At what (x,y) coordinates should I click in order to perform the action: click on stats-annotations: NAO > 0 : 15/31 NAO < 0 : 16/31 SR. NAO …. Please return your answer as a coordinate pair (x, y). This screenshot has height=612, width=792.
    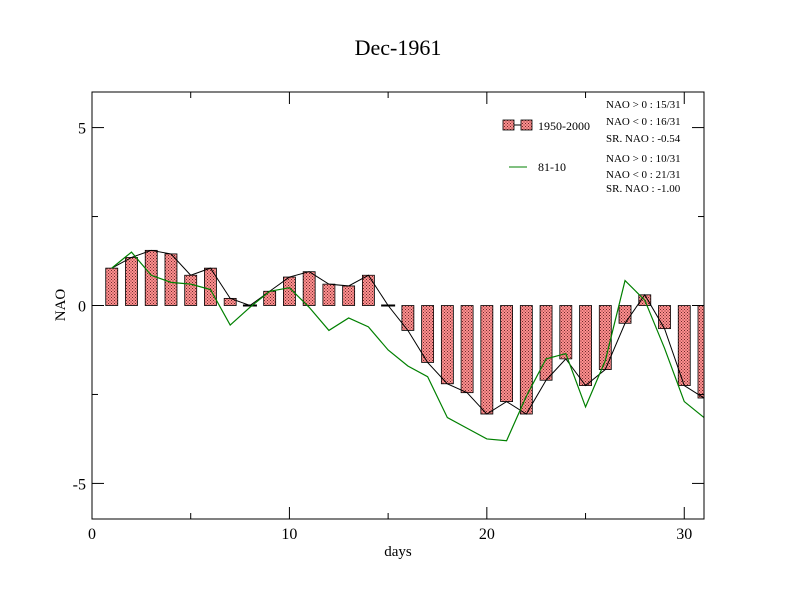
    Looking at the image, I should click on (643, 147).